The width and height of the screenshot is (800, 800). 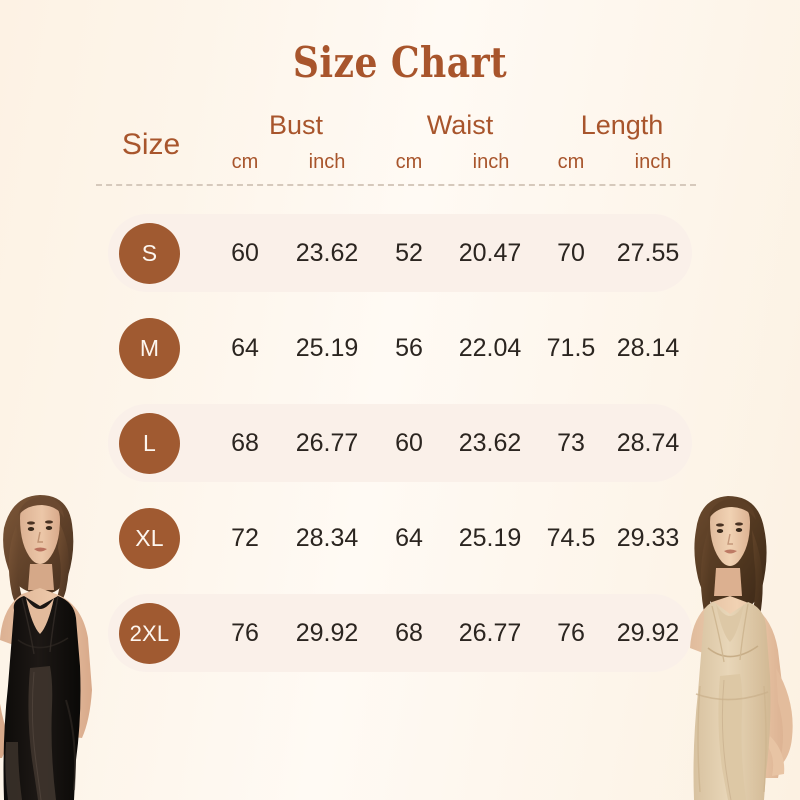 I want to click on table-row: S 60 23.62 52 20.47 70 27.55, so click(x=400, y=253).